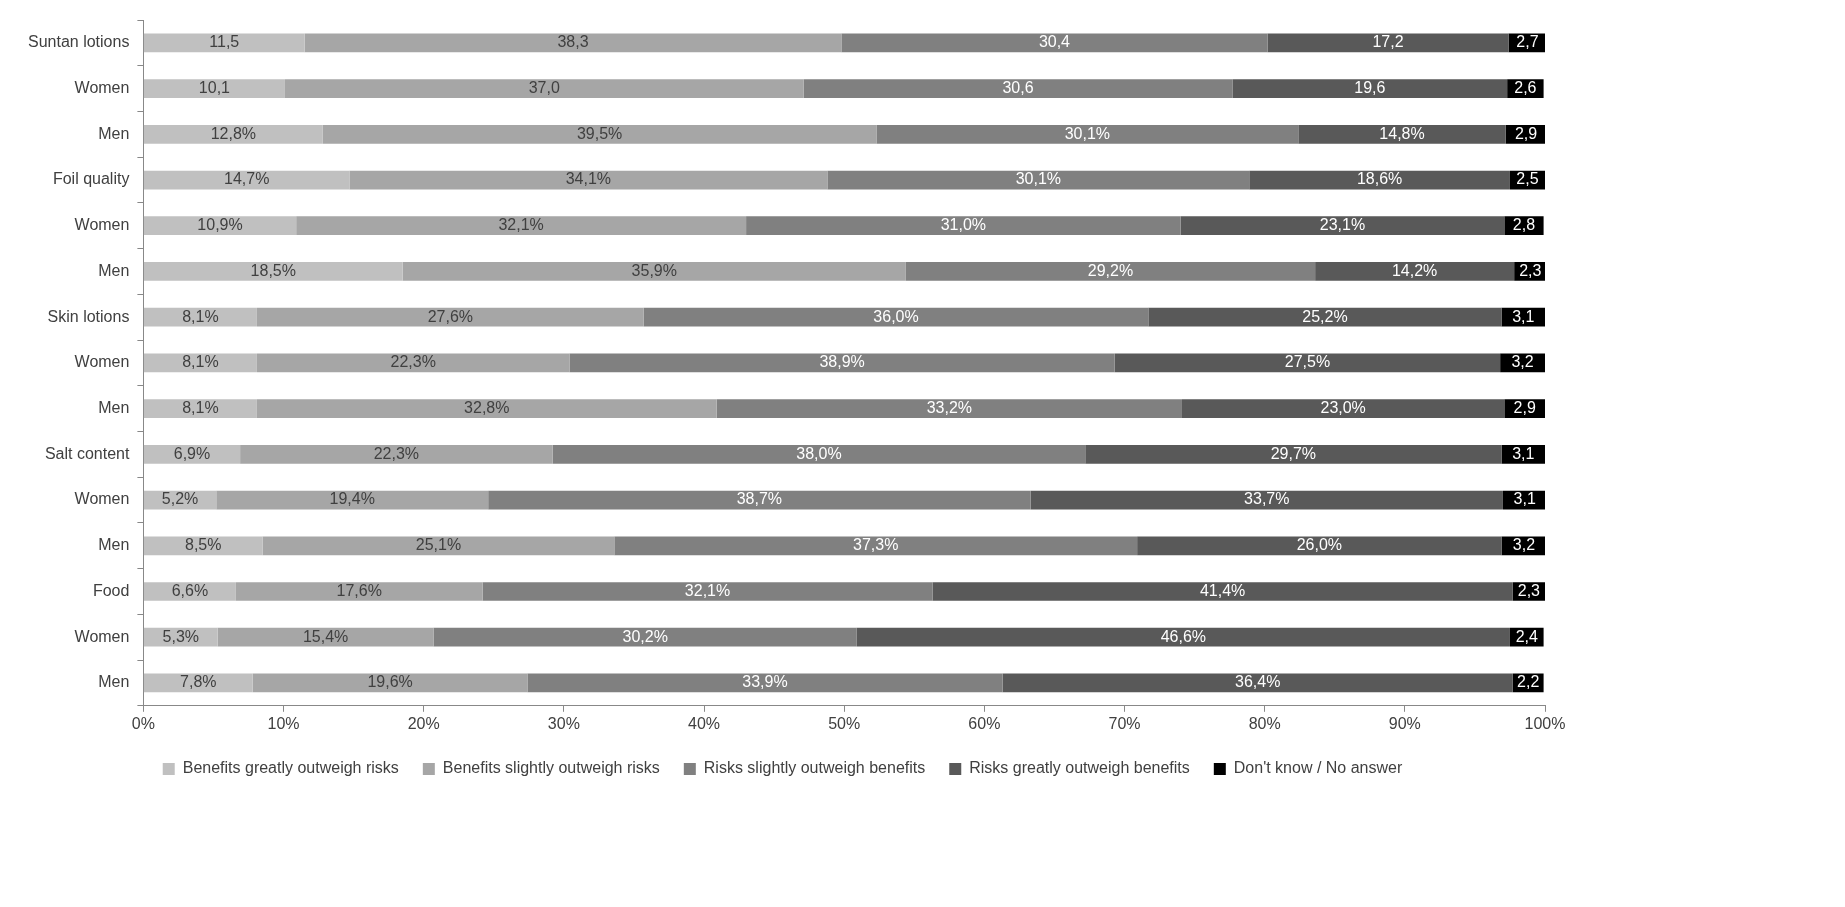 This screenshot has height=907, width=1845. Describe the element at coordinates (551, 768) in the screenshot. I see `legend-label: Benefits slightly outweigh risks` at that location.